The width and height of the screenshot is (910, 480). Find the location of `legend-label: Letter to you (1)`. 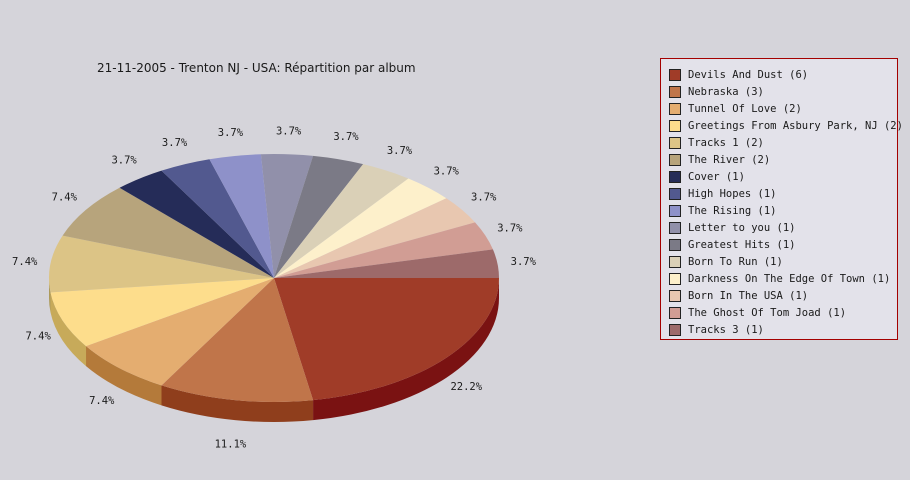

legend-label: Letter to you (1) is located at coordinates (742, 227).